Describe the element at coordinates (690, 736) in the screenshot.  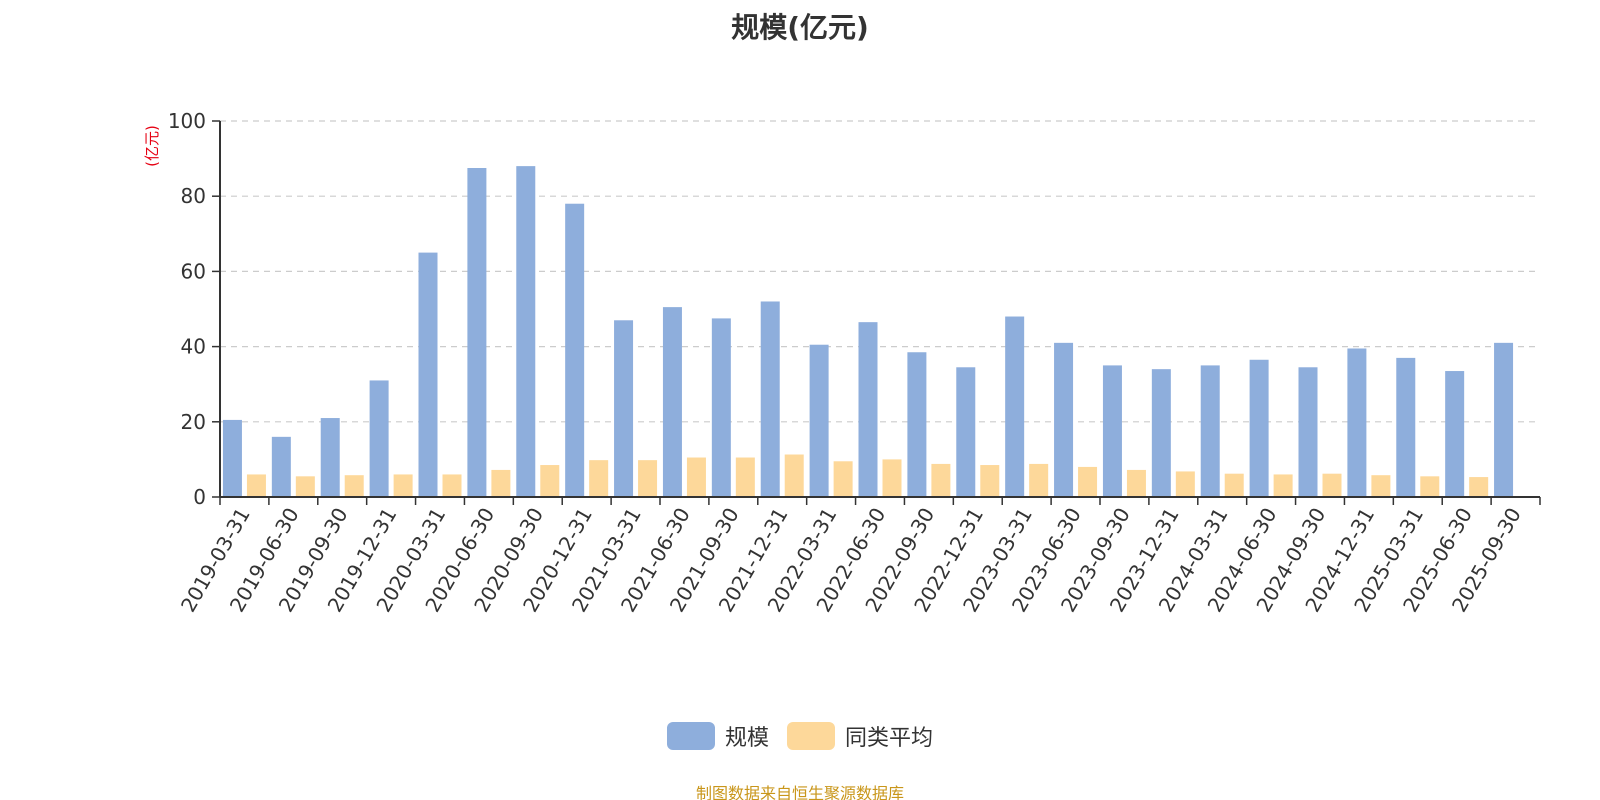
I see `legend-swatch-scale` at that location.